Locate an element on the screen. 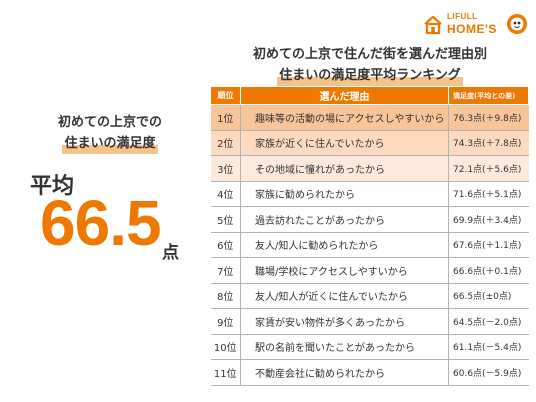  reason-cell: 友人/知人に勧められたから is located at coordinates (344, 245).